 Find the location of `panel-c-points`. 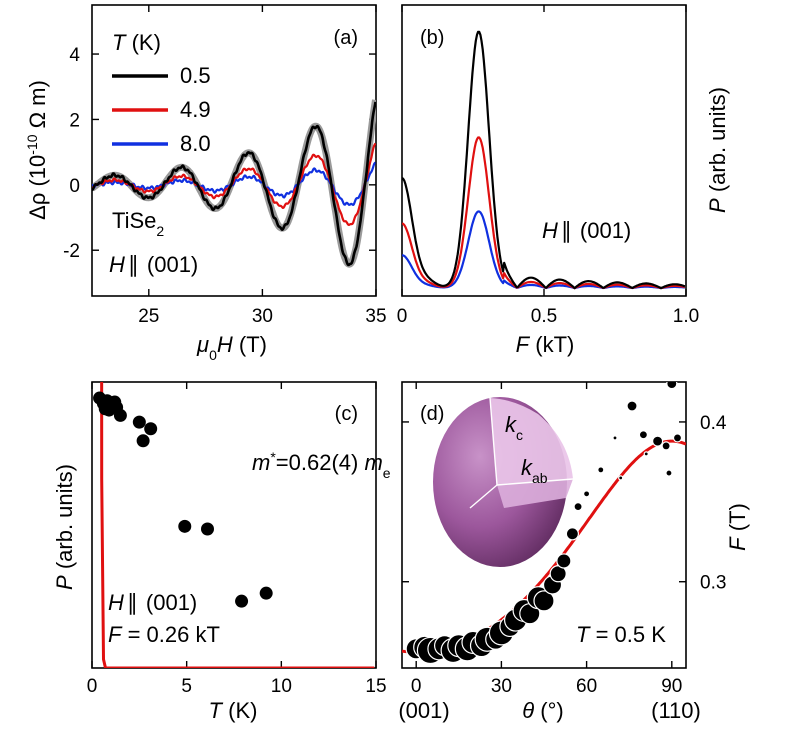

panel-c-points is located at coordinates (183, 499).